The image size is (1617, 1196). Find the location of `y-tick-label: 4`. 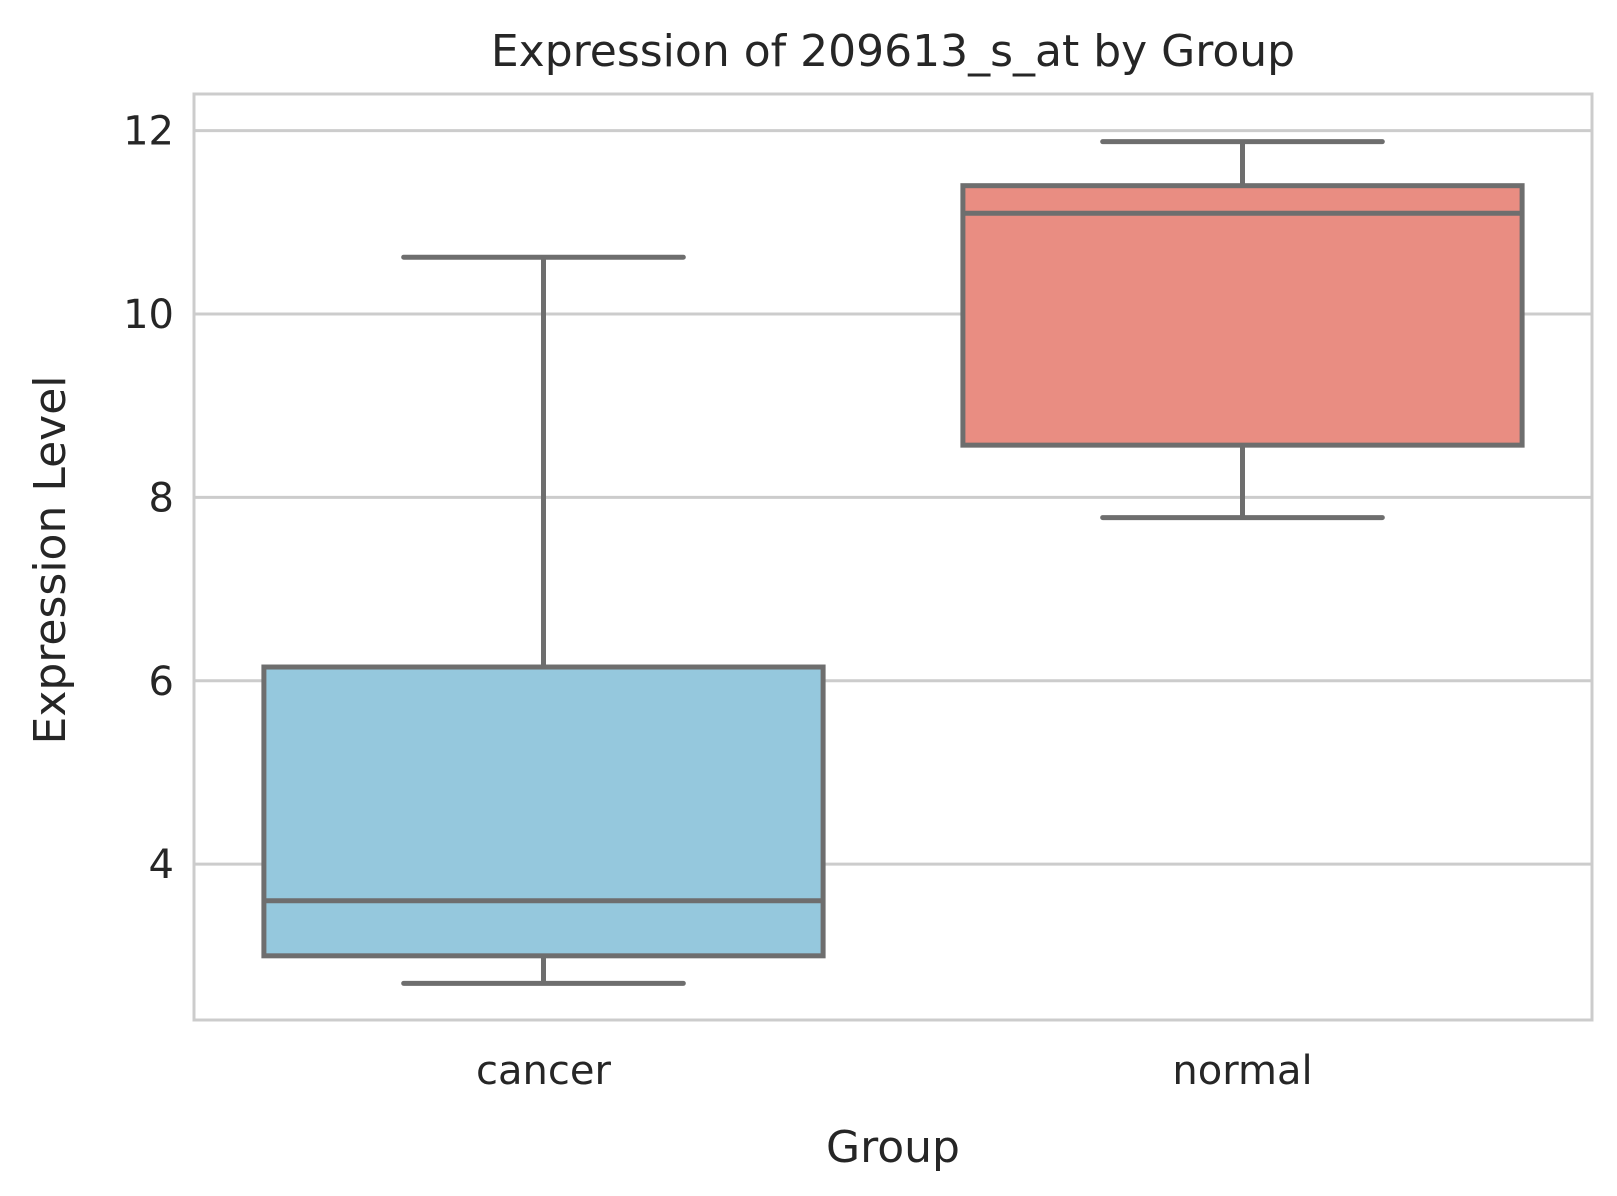

y-tick-label: 4 is located at coordinates (161, 865).